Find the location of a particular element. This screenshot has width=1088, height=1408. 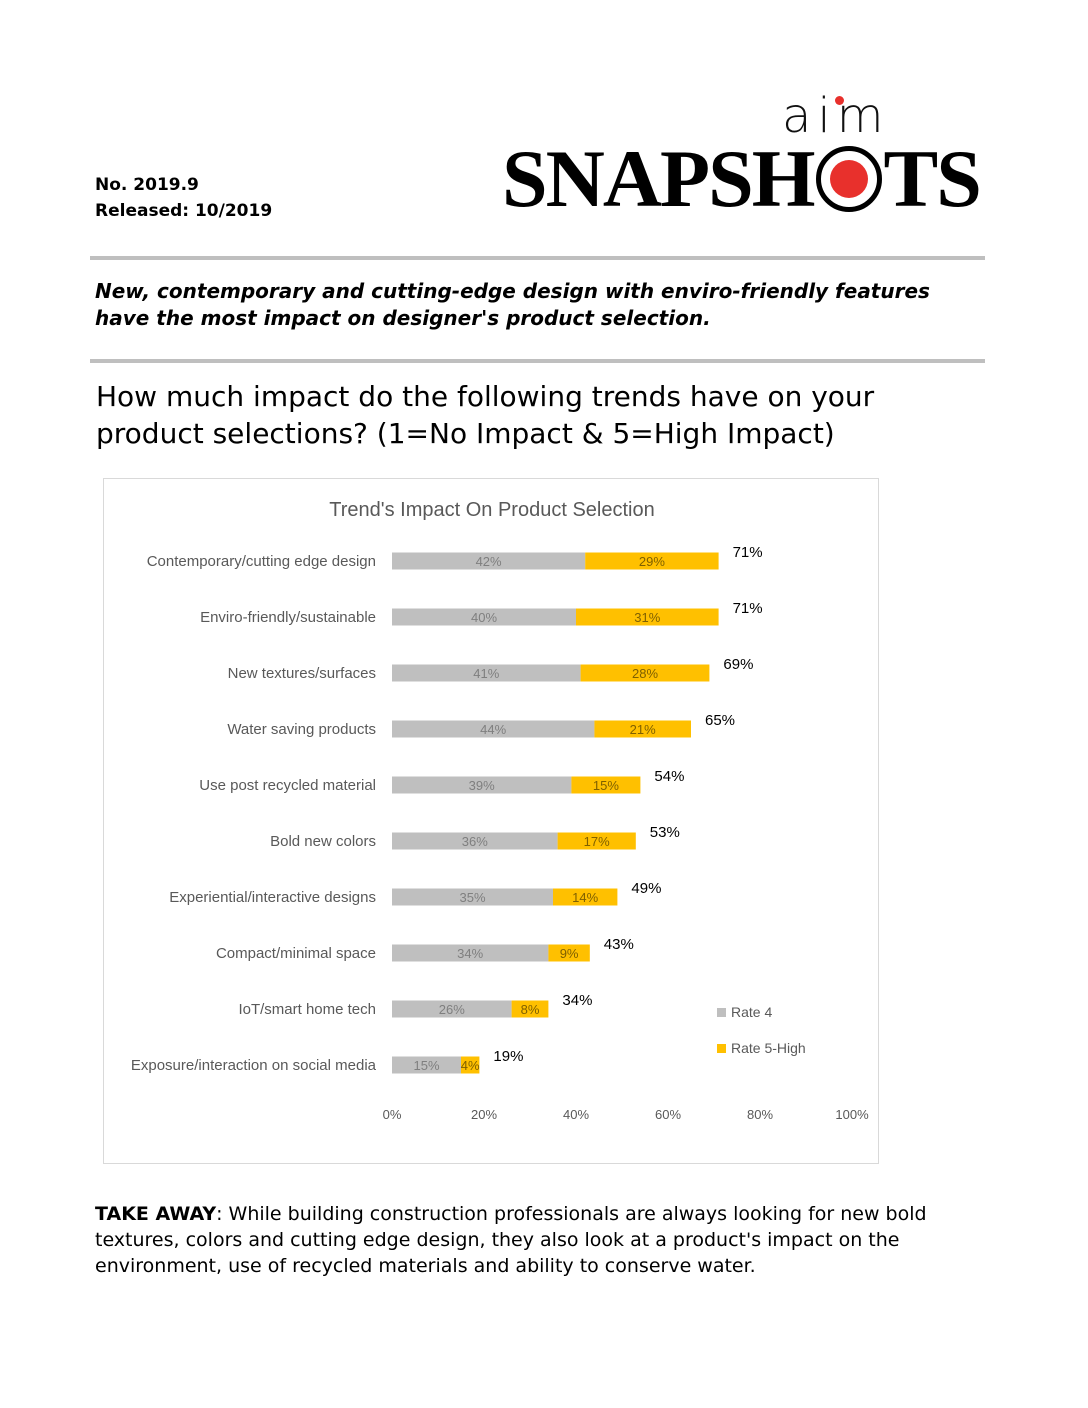

total-label: 19% is located at coordinates (508, 1056).